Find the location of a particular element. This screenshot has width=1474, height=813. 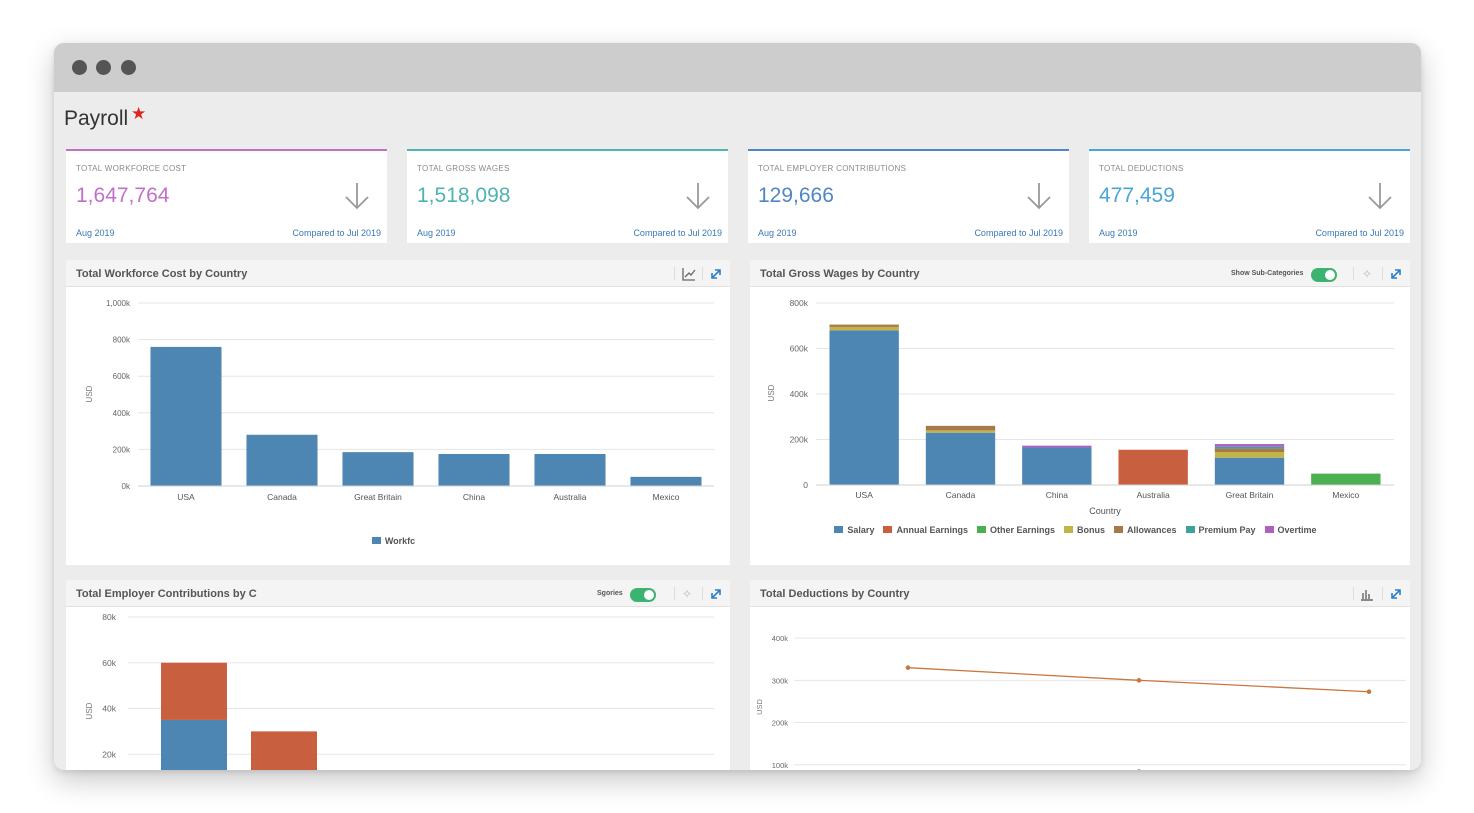

bar-segment-usa-bonus is located at coordinates (864, 328).